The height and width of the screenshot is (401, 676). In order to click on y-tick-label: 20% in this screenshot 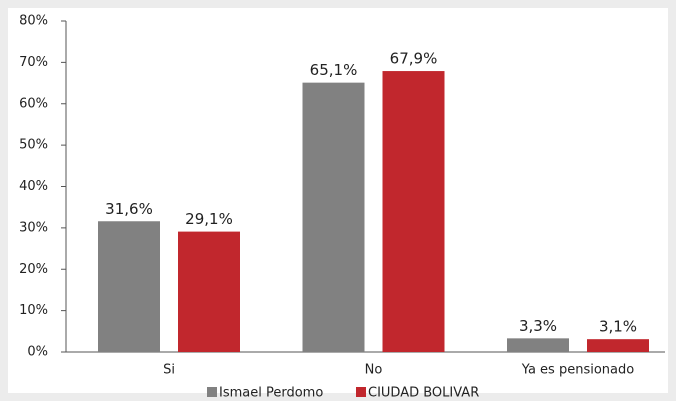, I will do `click(33, 269)`.